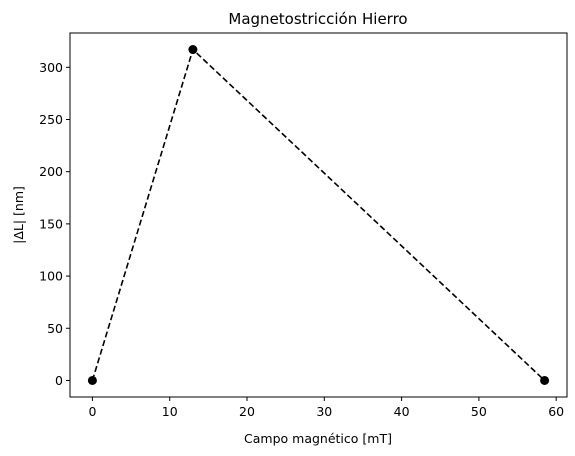 This screenshot has height=456, width=575. Describe the element at coordinates (51, 119) in the screenshot. I see `y-tick-label: 250` at that location.